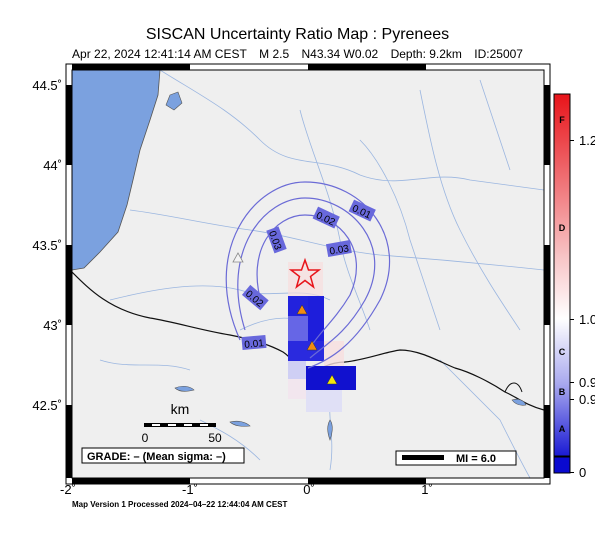 This screenshot has width=595, height=545. I want to click on ocean-area, so click(116, 170).